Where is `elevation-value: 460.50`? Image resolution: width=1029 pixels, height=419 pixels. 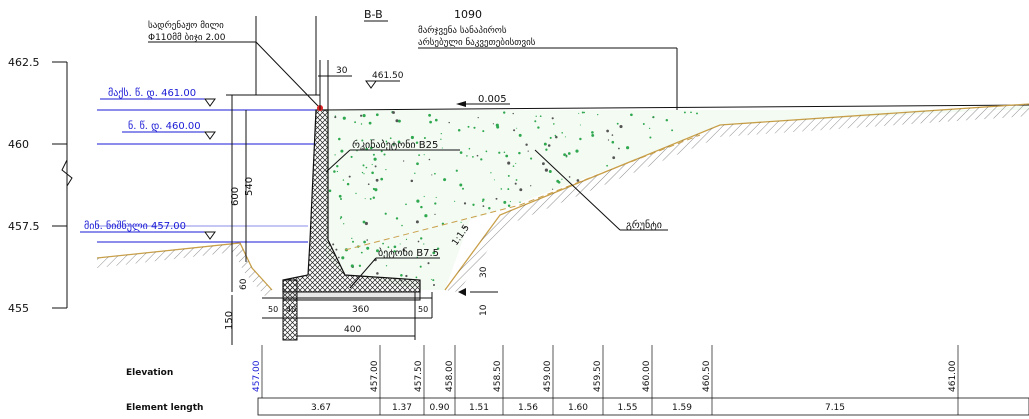 elevation-value: 460.50 is located at coordinates (707, 376).